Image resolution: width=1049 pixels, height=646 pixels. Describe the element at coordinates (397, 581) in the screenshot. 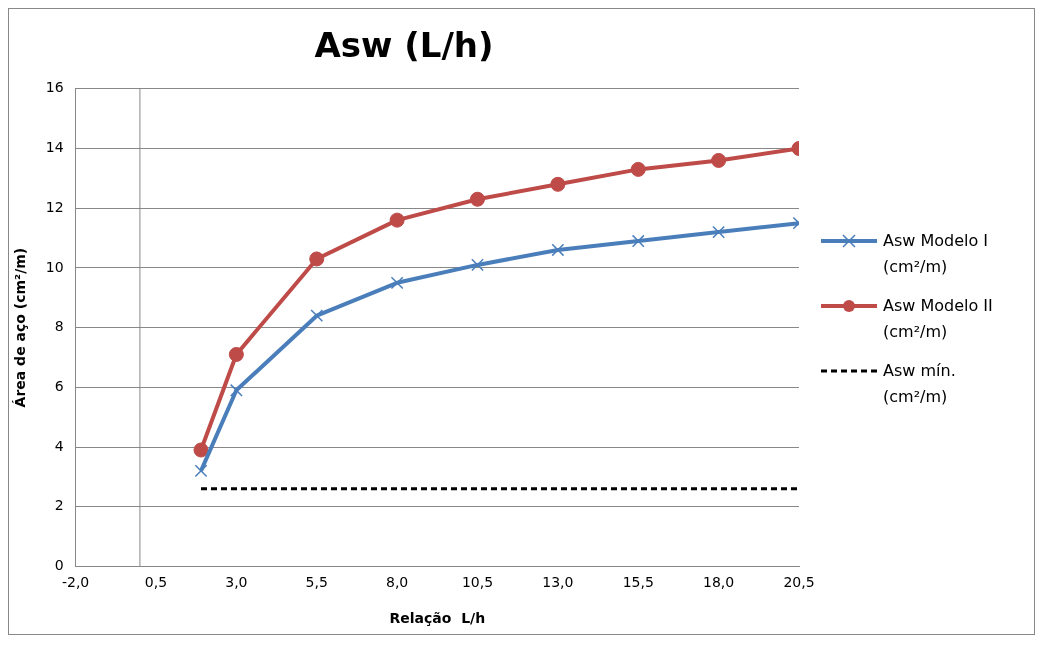

I see `x-tick-label: 8,0` at that location.